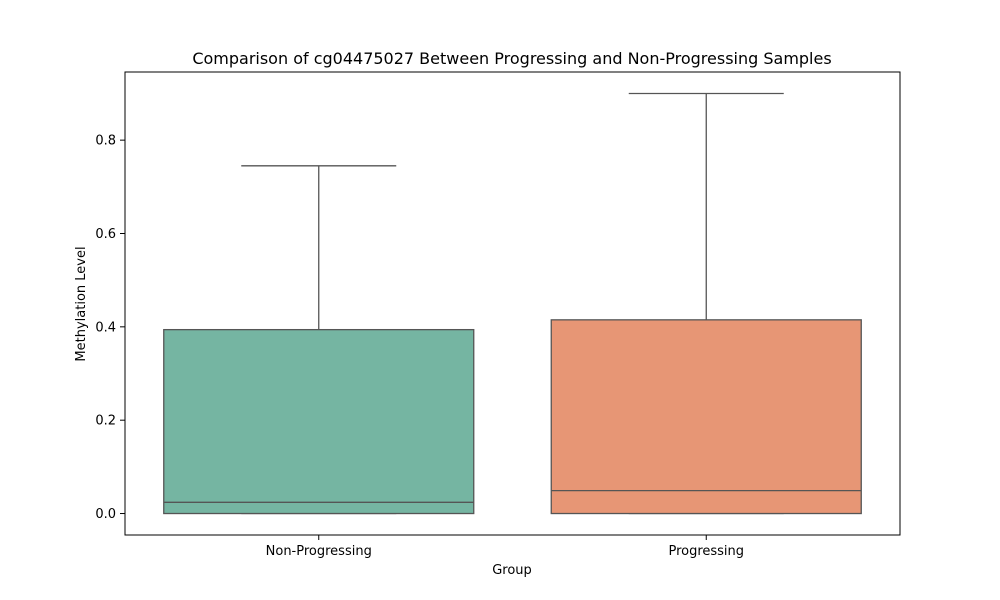 The image size is (1000, 600). I want to click on x-tick-label: Non-Progressing, so click(319, 551).